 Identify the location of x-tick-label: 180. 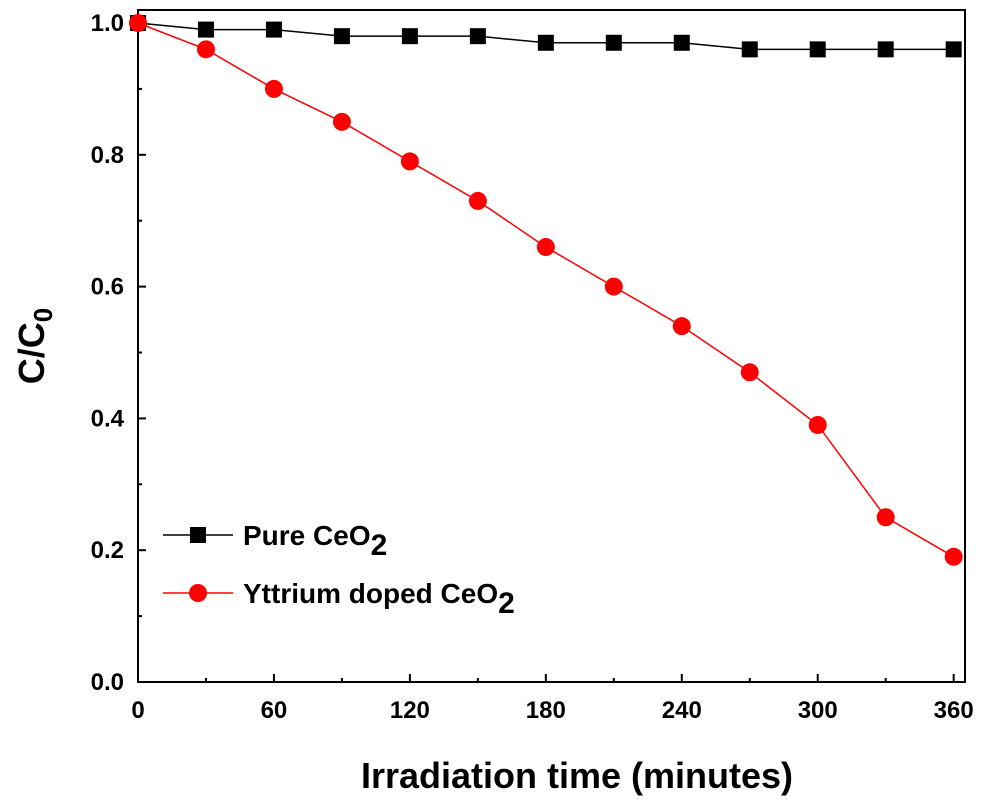
(546, 710).